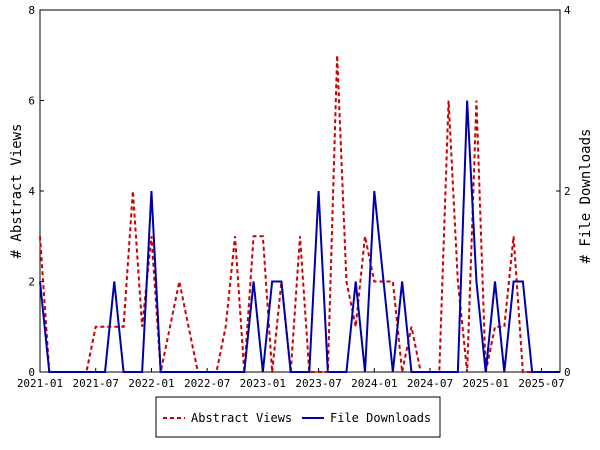  What do you see at coordinates (17, 191) in the screenshot?
I see `y-axis-title: # Abstract Views` at bounding box center [17, 191].